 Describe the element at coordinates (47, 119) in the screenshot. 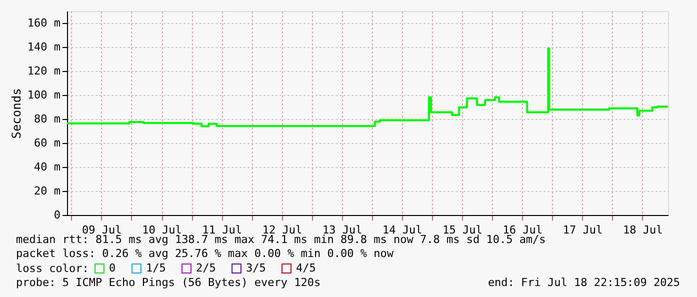

I see `y-tick-label: 80 m` at that location.